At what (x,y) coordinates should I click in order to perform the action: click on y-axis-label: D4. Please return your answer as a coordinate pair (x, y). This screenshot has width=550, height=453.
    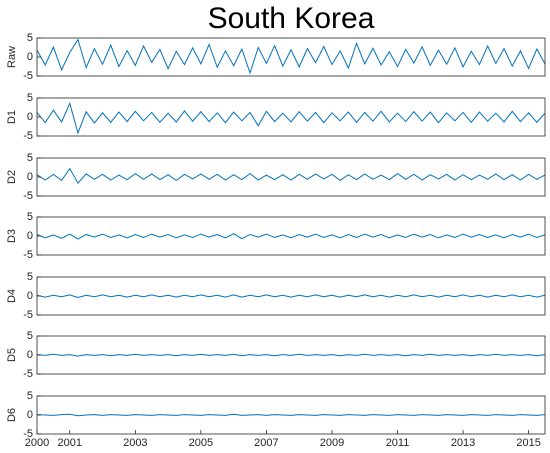
    Looking at the image, I should click on (12, 296).